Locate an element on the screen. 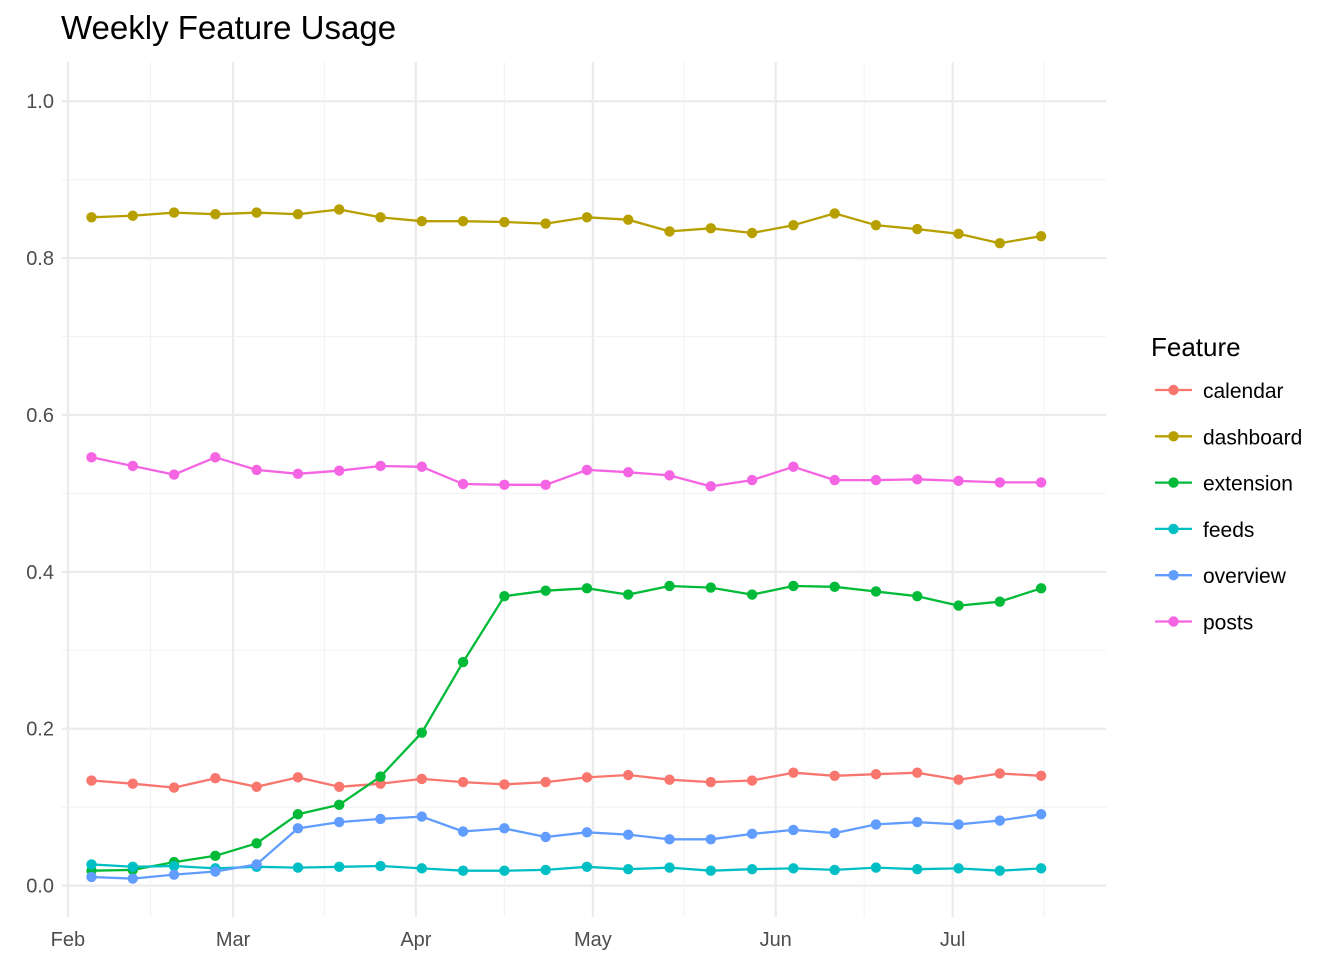 The width and height of the screenshot is (1344, 960). x-tick-label: Apr is located at coordinates (415, 940).